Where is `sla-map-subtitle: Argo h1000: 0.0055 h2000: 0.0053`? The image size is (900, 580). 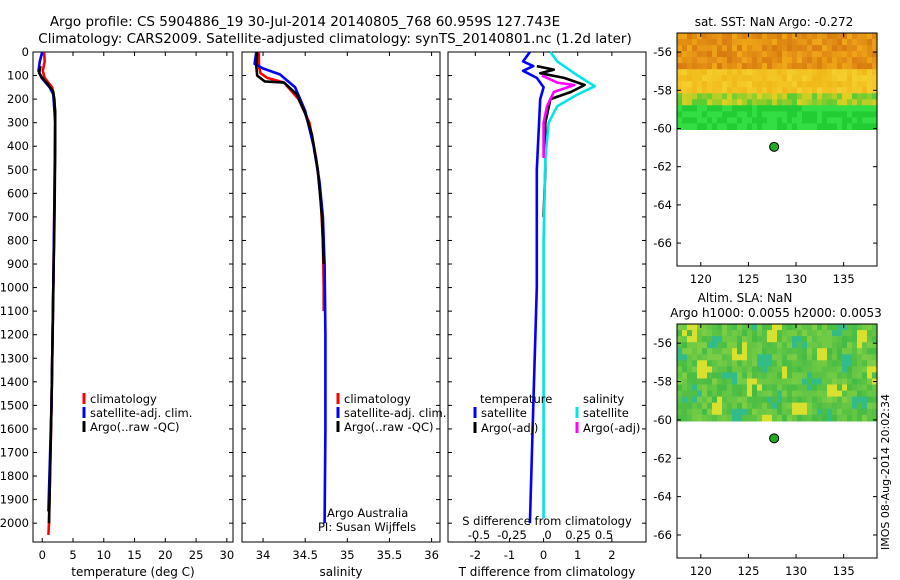 sla-map-subtitle: Argo h1000: 0.0055 h2000: 0.0053 is located at coordinates (776, 313).